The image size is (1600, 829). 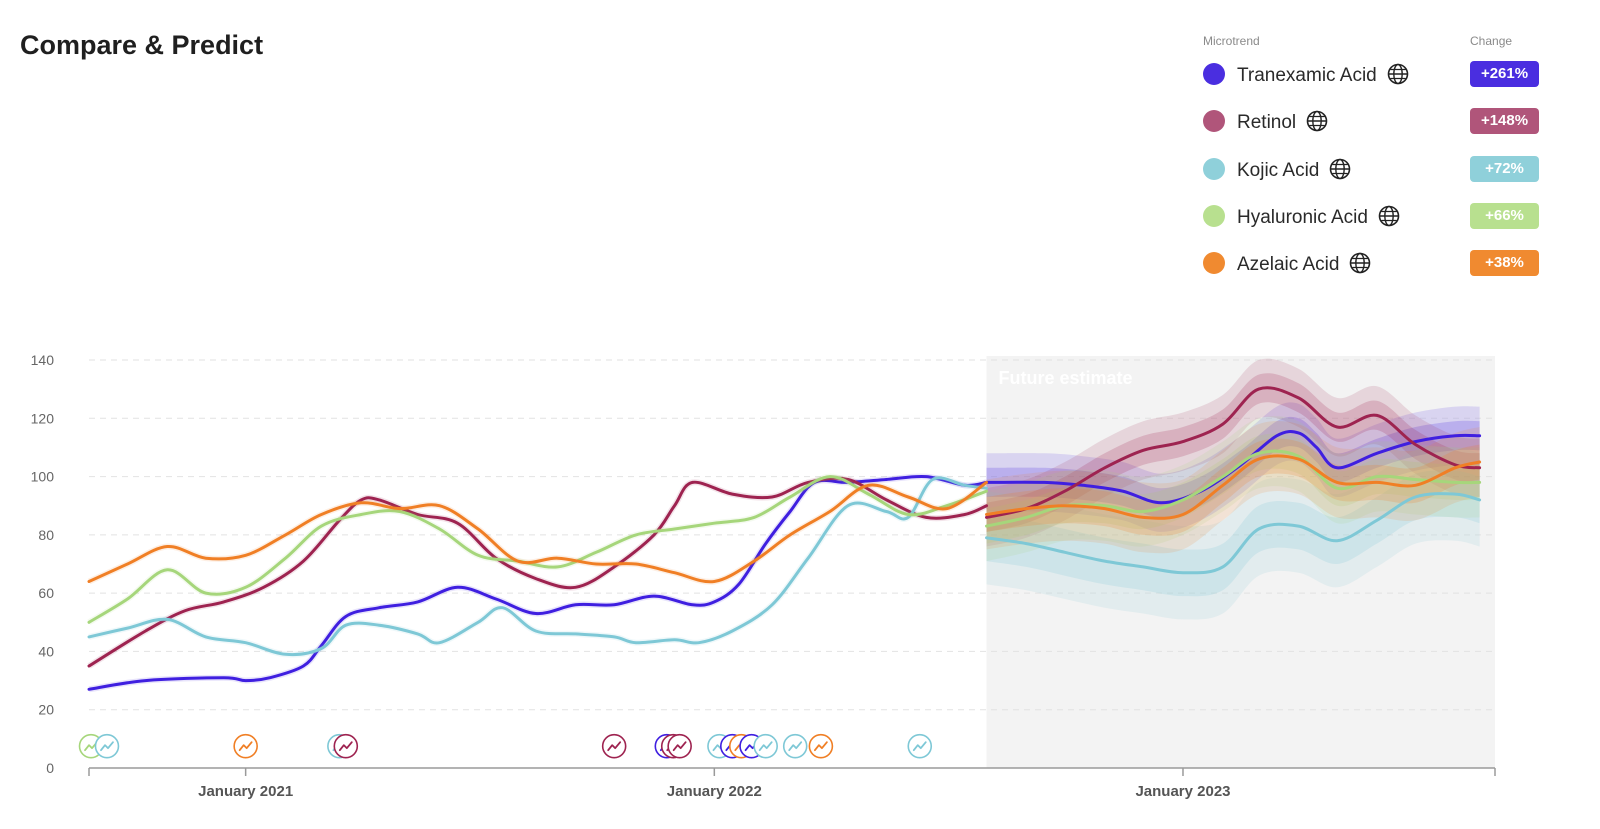 I want to click on change-badge: +72%, so click(x=1504, y=168).